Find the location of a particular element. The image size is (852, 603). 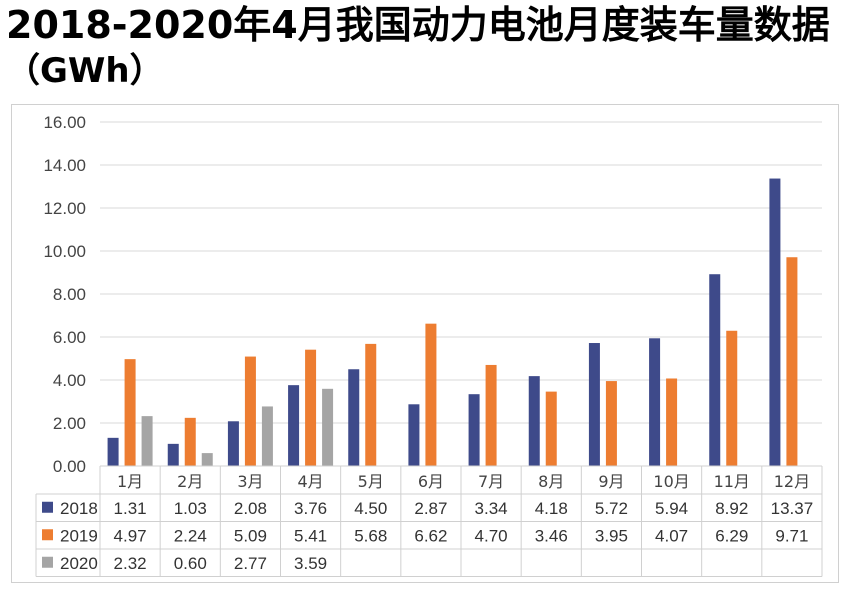

data-label-2018: 2.08 is located at coordinates (250, 508).